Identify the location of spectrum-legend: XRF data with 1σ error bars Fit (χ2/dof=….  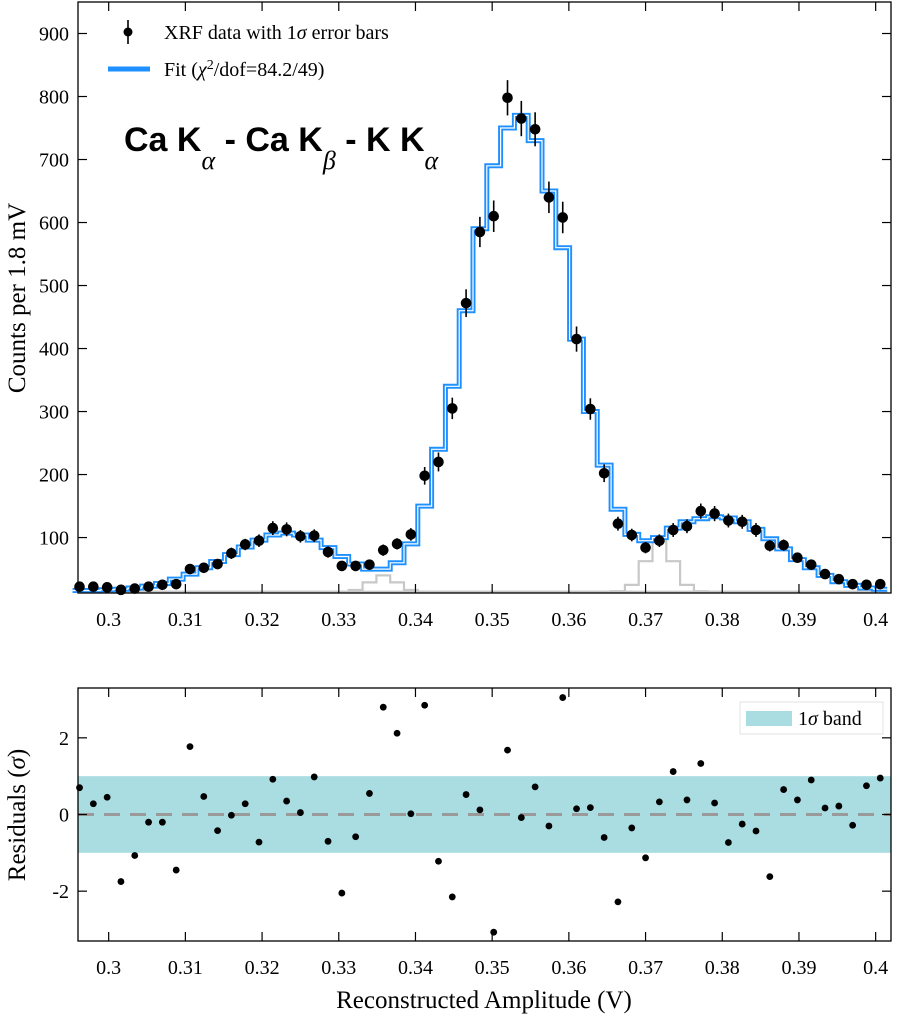
(248, 50).